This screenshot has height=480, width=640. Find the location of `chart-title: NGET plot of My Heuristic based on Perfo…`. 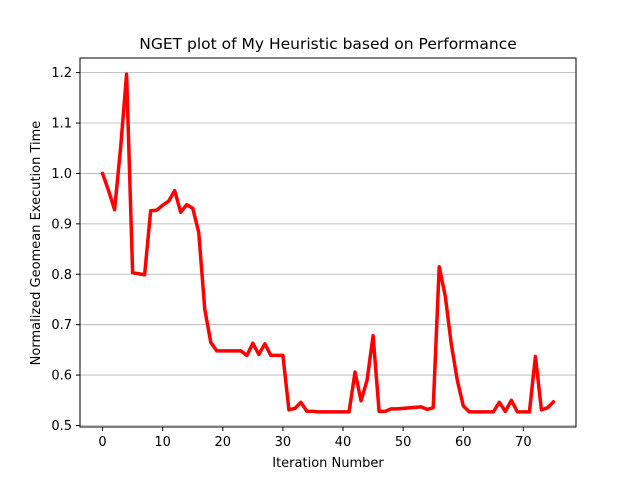

chart-title: NGET plot of My Heuristic based on Perfo… is located at coordinates (328, 44).